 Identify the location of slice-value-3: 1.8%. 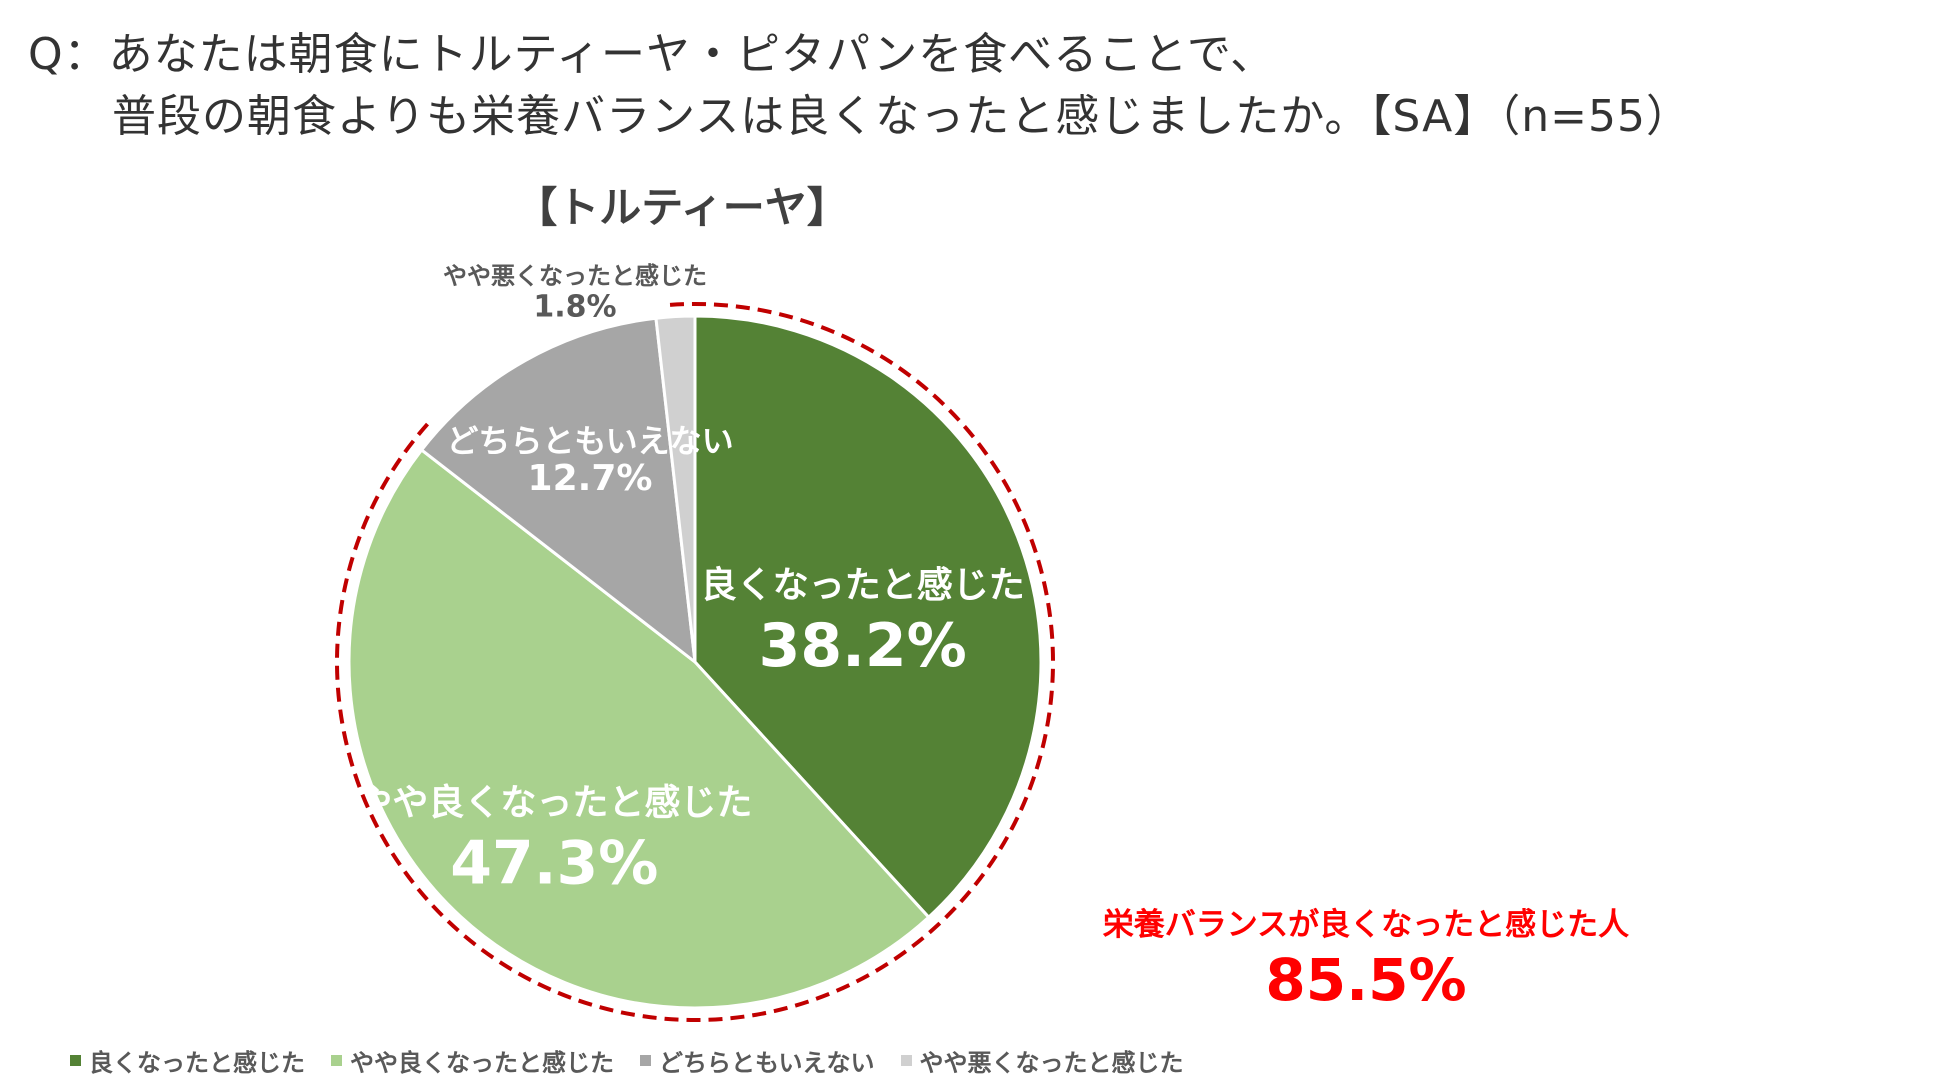
(574, 307).